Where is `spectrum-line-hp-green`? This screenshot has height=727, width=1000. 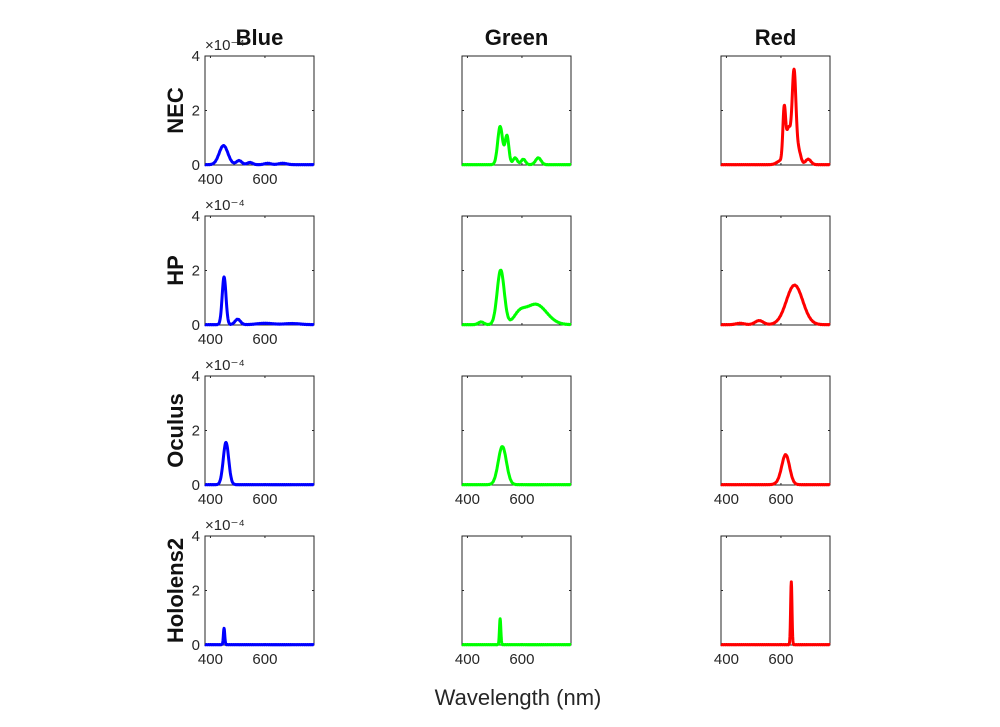 spectrum-line-hp-green is located at coordinates (516, 297).